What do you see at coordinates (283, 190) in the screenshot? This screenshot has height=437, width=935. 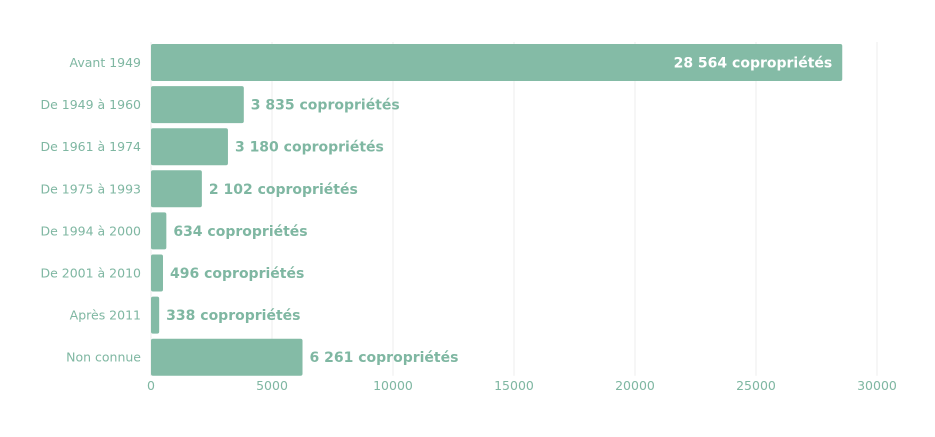 I see `data-label: 2 102 copropriétés` at bounding box center [283, 190].